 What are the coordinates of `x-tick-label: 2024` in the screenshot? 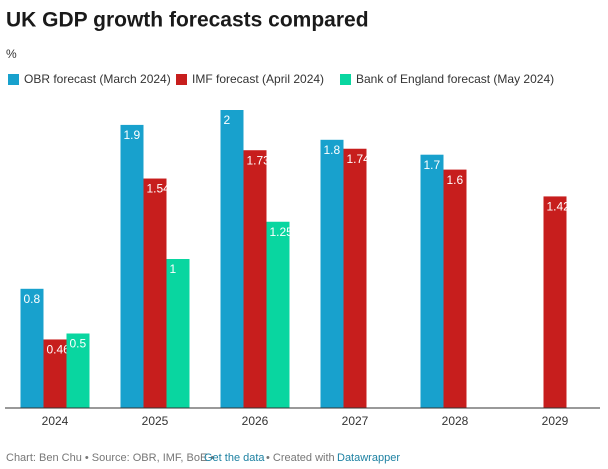 It's located at (55, 421).